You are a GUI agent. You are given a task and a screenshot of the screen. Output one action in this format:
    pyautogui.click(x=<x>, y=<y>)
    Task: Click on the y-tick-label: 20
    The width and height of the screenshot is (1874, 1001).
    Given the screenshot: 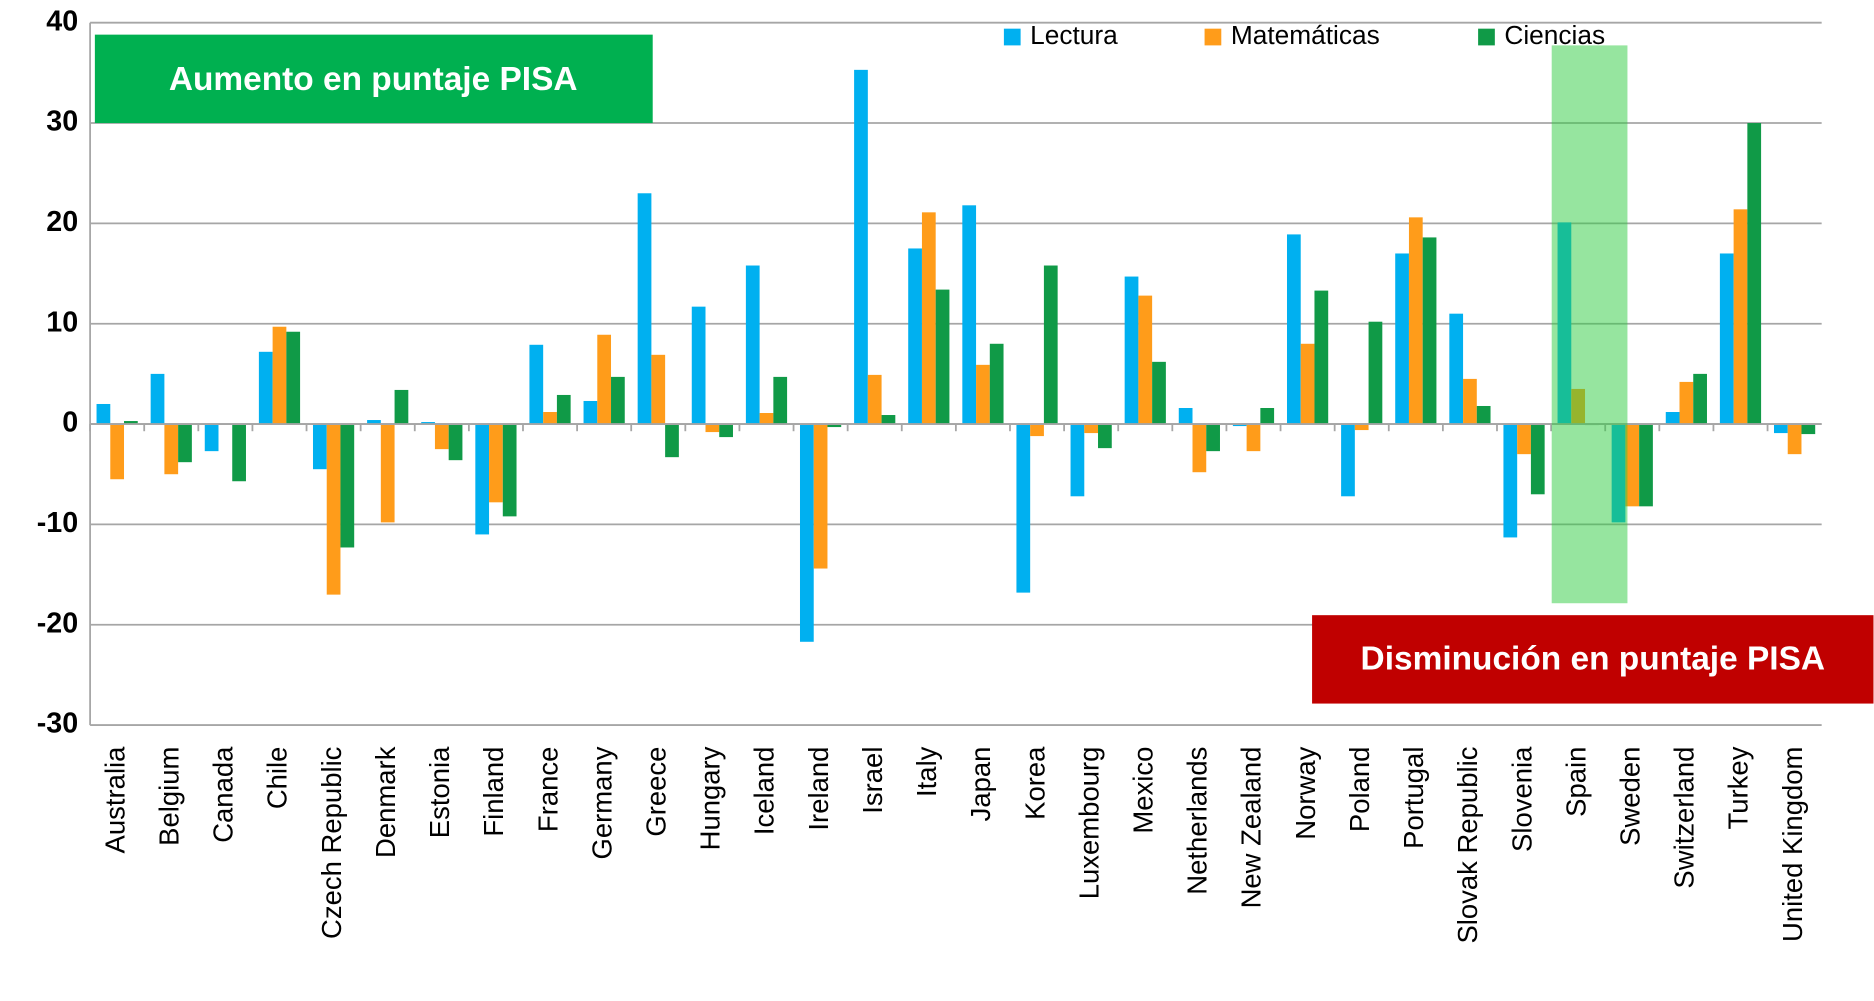 What is the action you would take?
    pyautogui.click(x=62, y=222)
    